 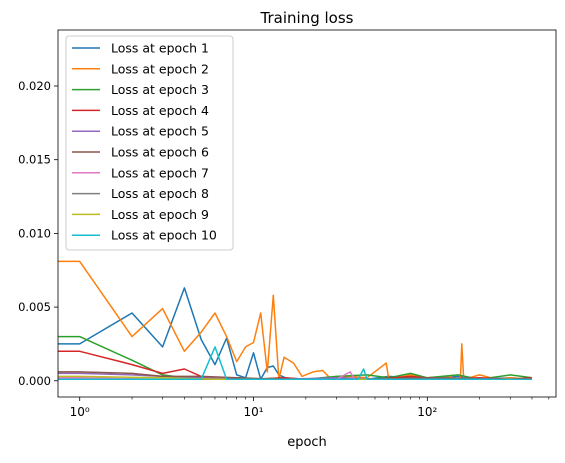 I want to click on x-tick-label: 10², so click(x=427, y=412).